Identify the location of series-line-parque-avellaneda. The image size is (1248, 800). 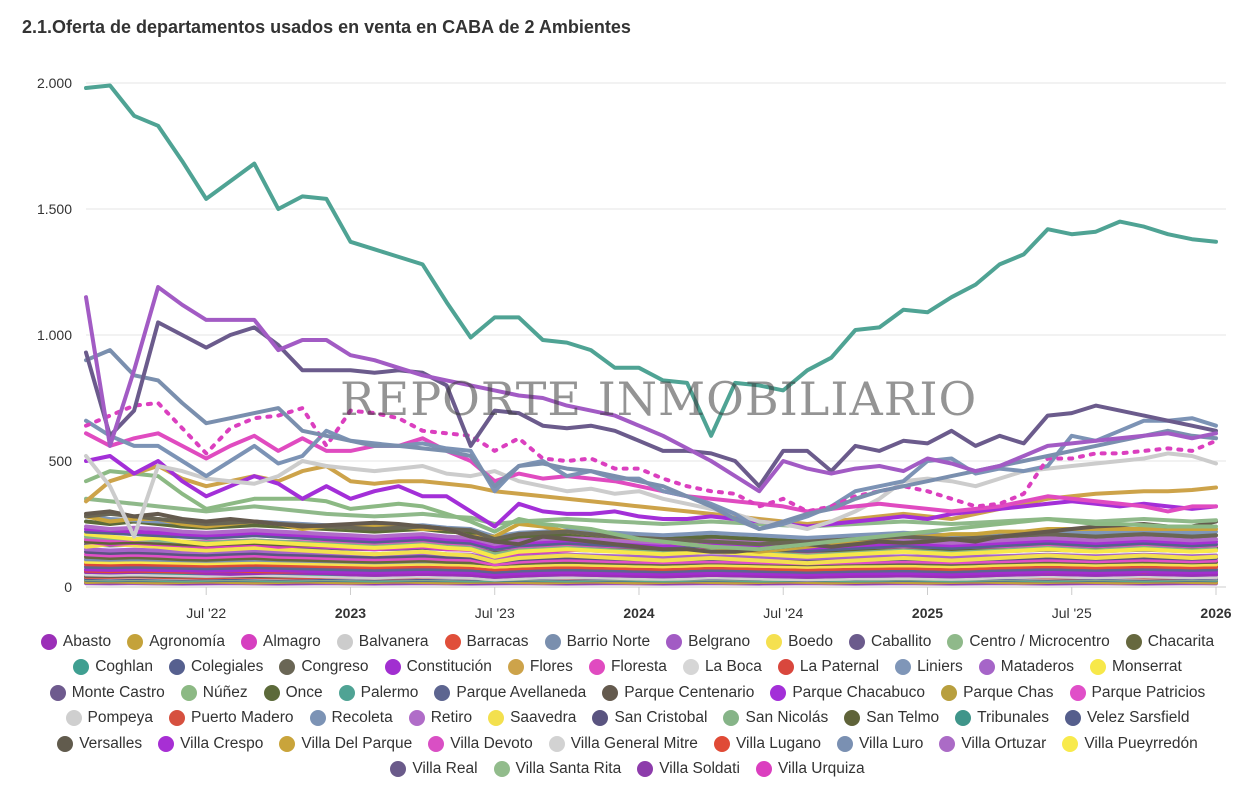
(651, 569).